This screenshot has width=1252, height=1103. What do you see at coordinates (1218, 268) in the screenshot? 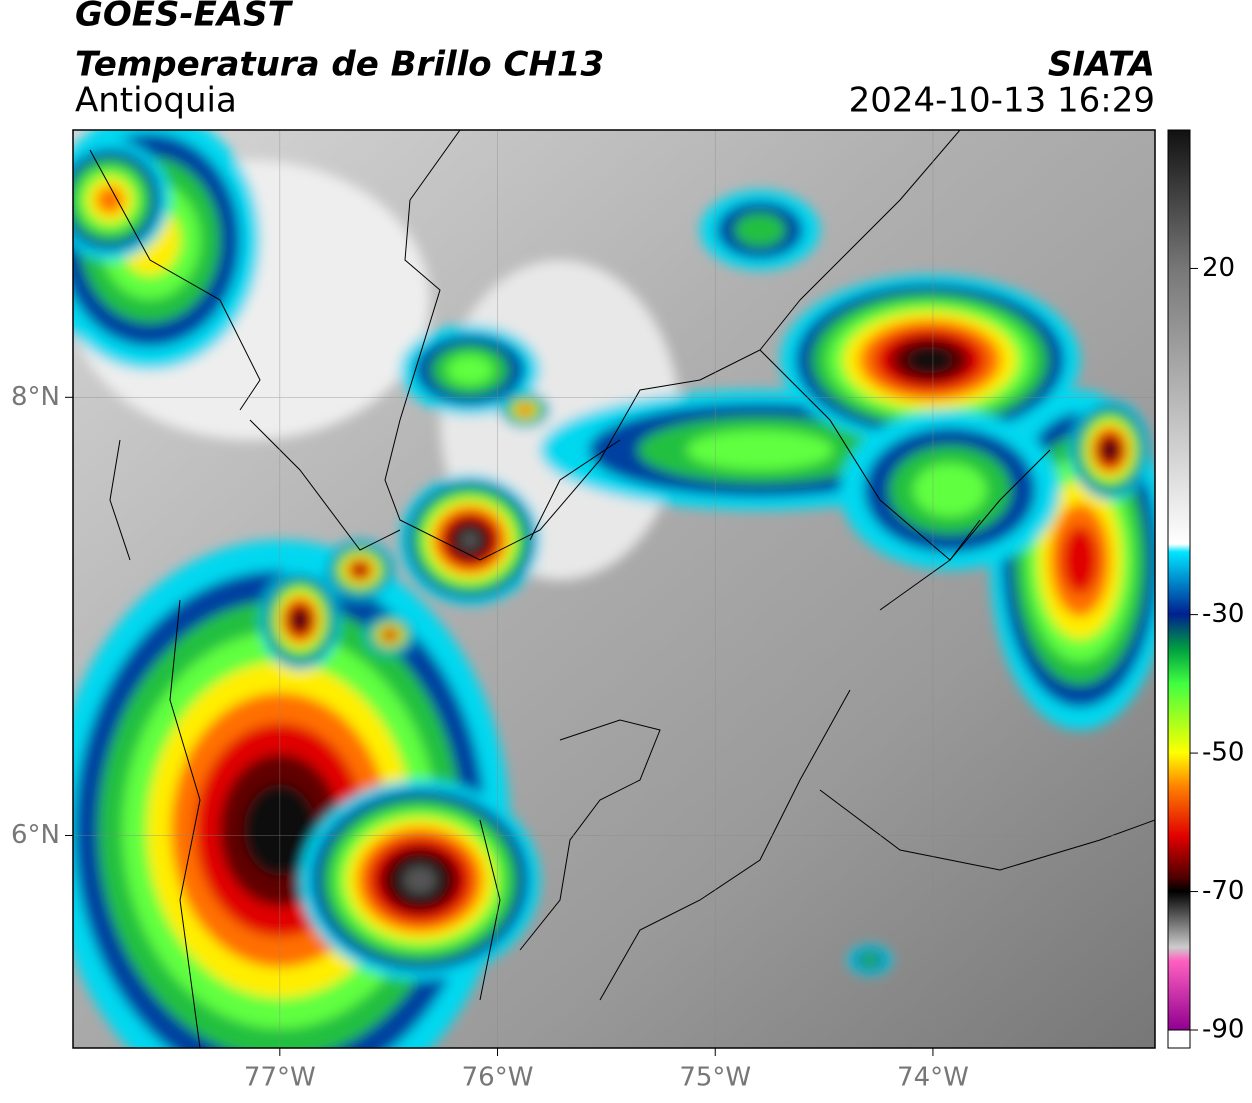
I see `colorbar-label: 20` at bounding box center [1218, 268].